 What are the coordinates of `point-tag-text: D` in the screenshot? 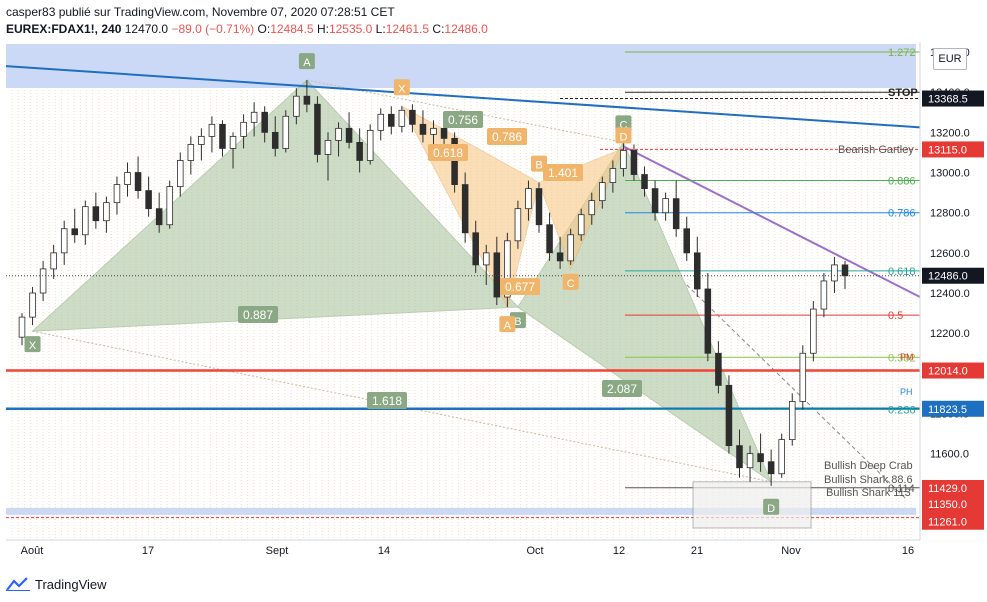 It's located at (623, 137).